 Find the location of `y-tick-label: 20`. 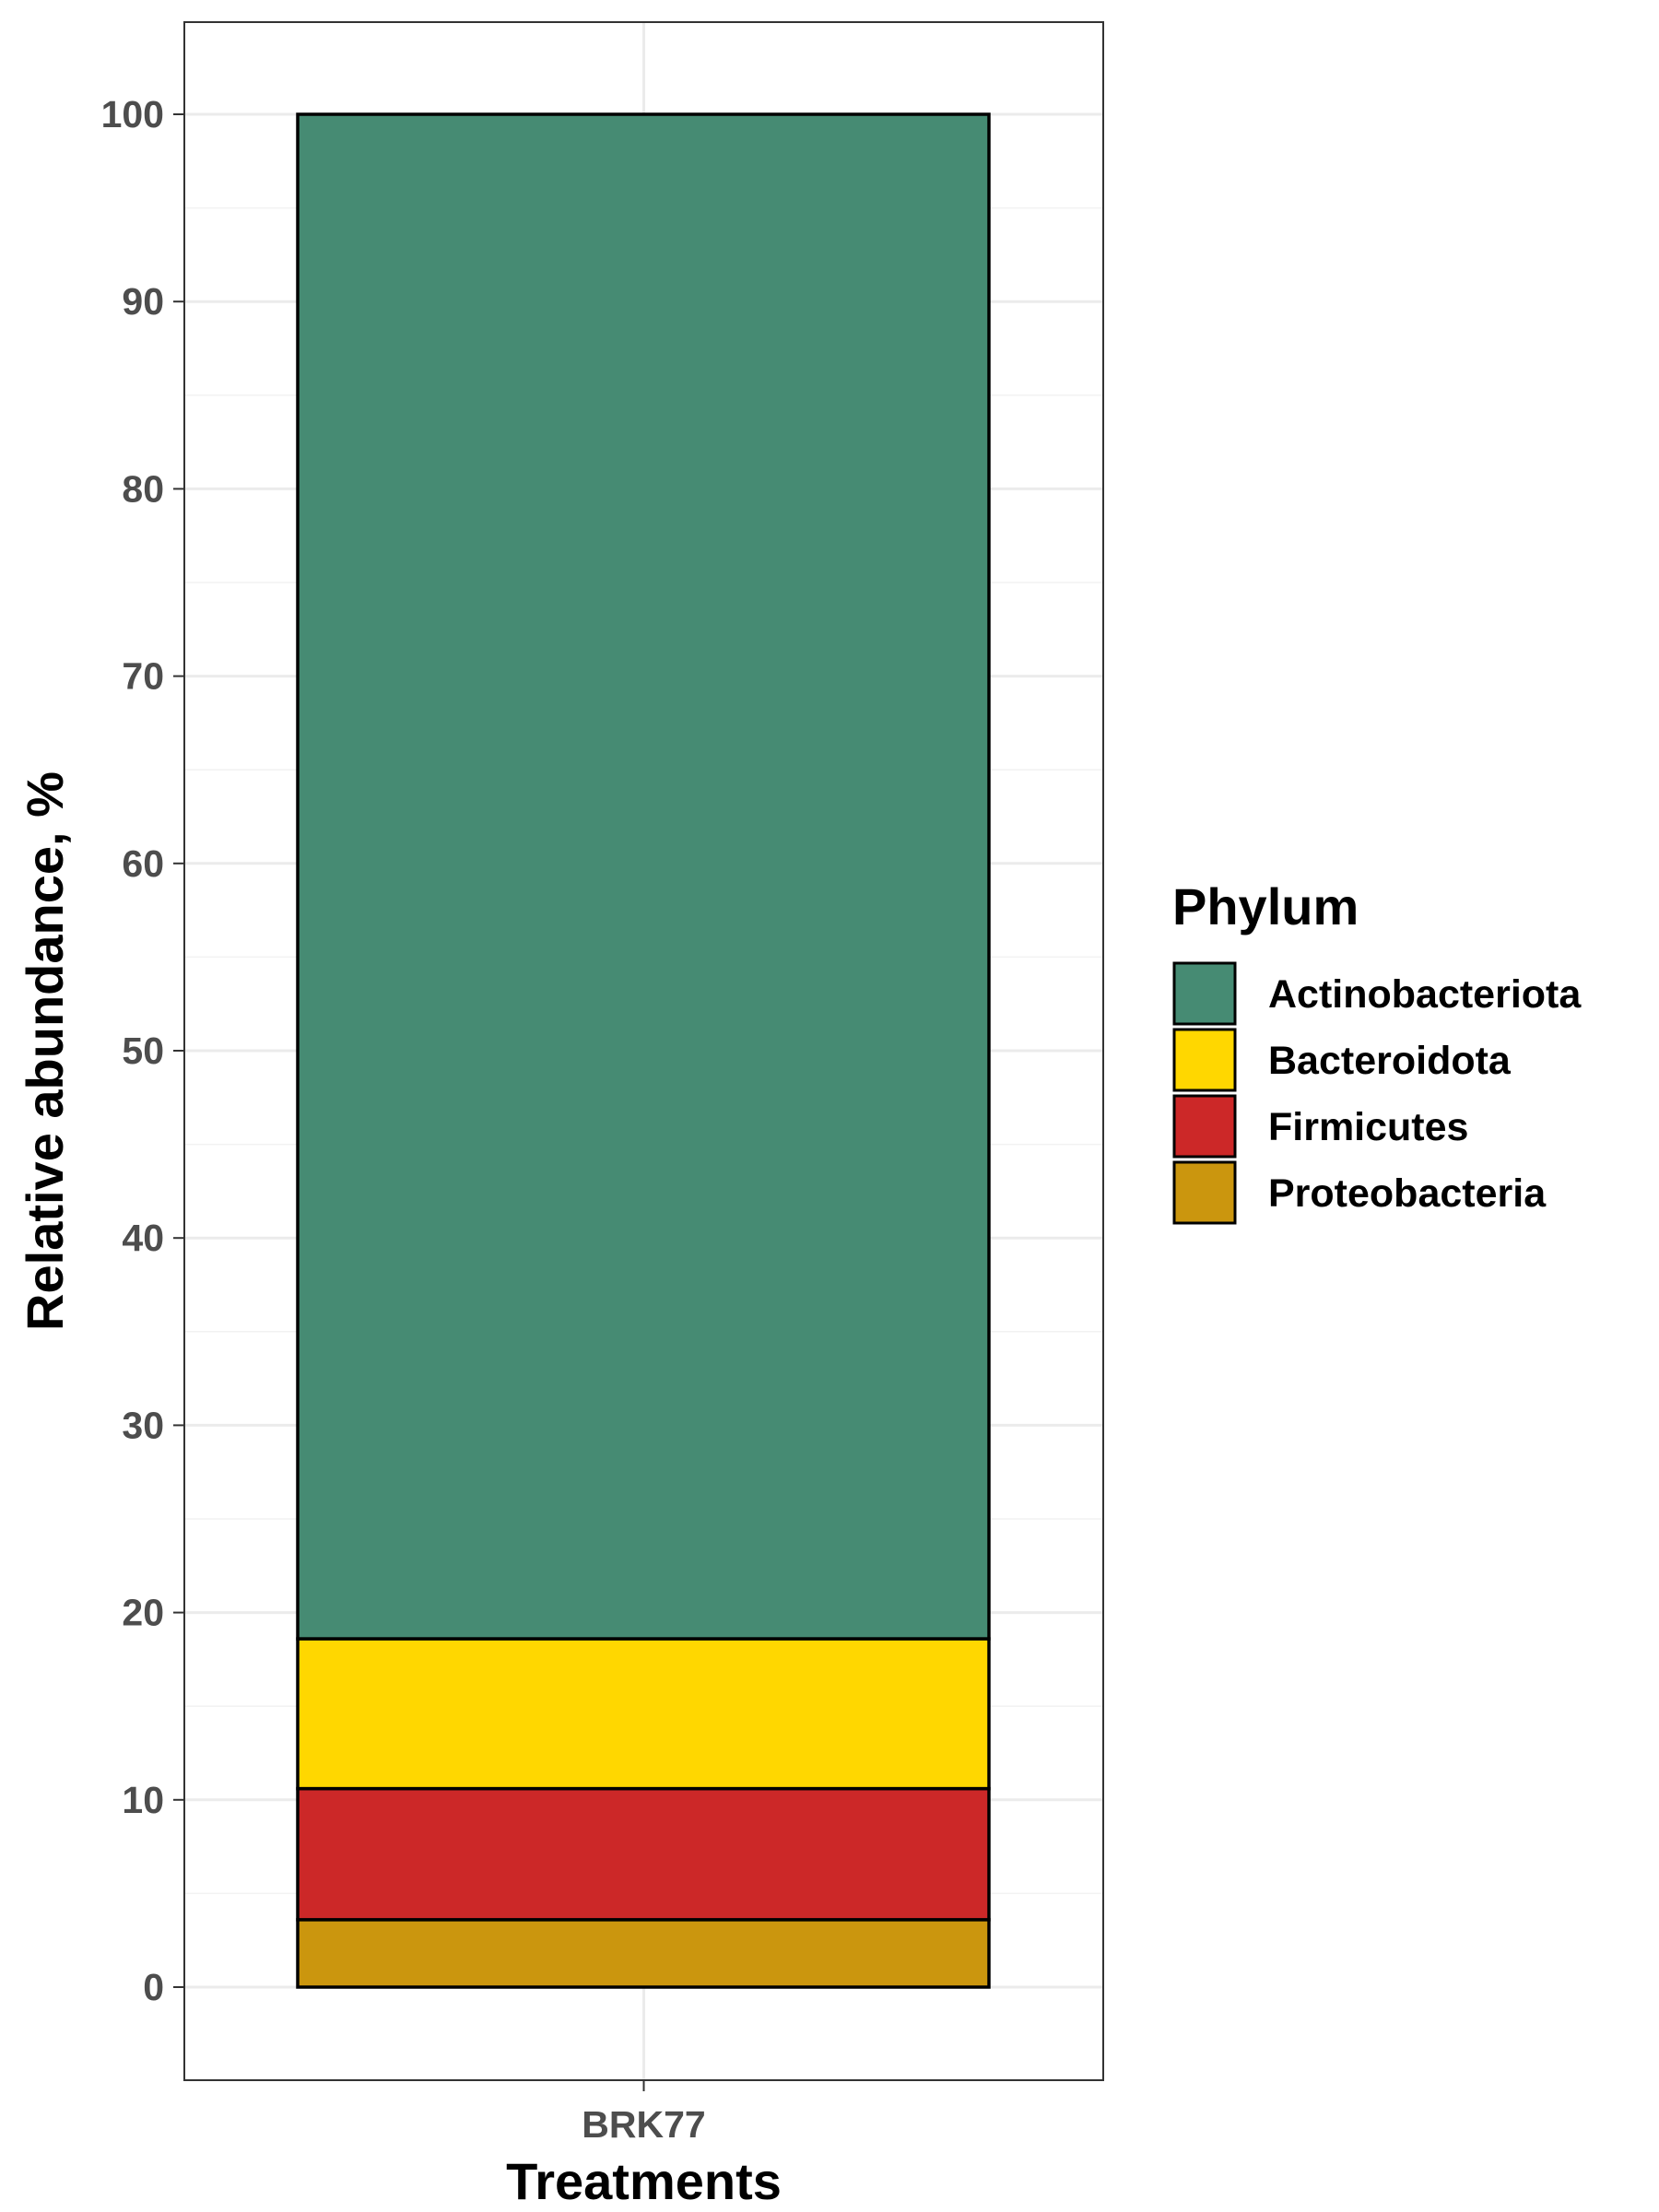

y-tick-label: 20 is located at coordinates (143, 1613).